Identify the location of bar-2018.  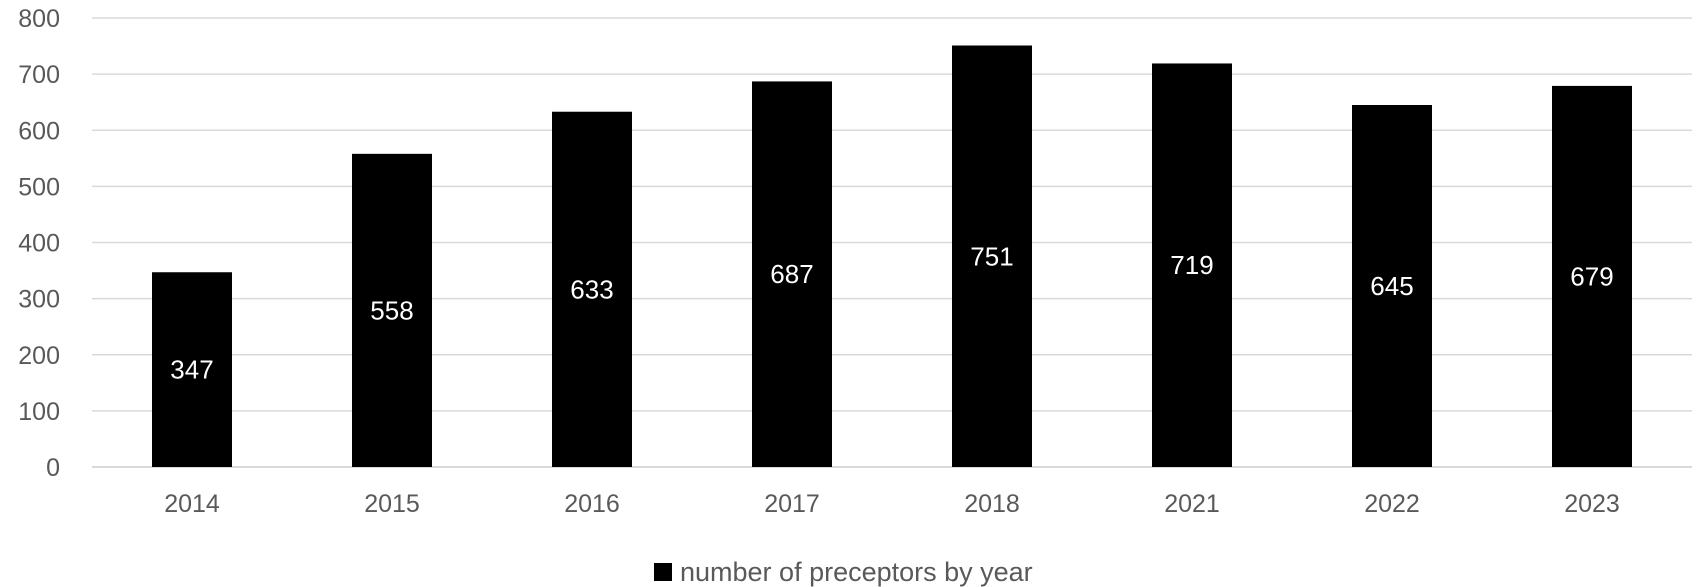
(992, 256).